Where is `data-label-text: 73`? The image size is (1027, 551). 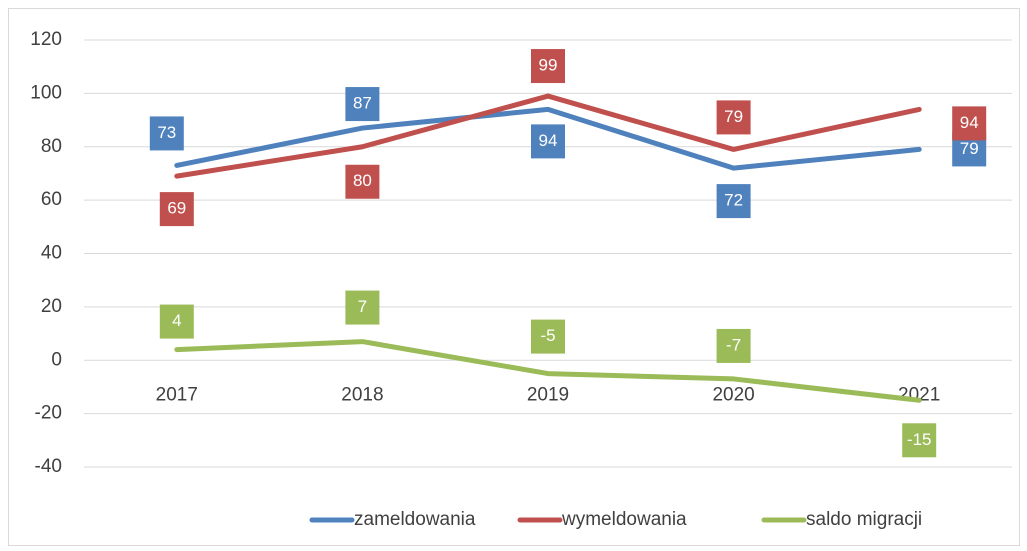 data-label-text: 73 is located at coordinates (166, 132).